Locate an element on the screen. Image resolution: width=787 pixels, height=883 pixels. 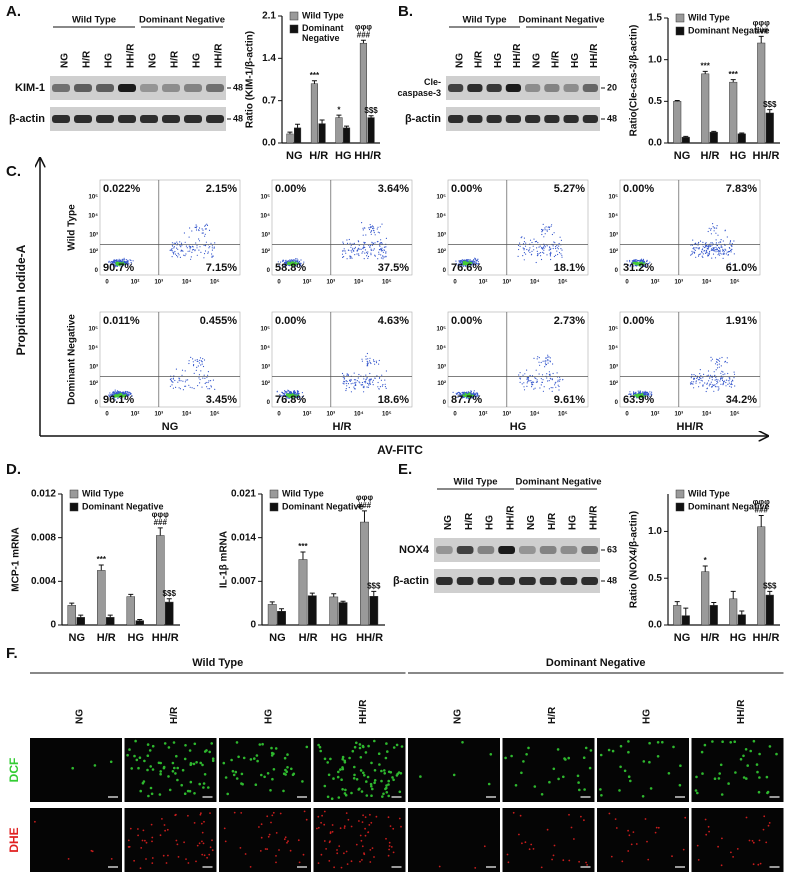
quadrant-percent: 2.73% is located at coordinates (569, 321).